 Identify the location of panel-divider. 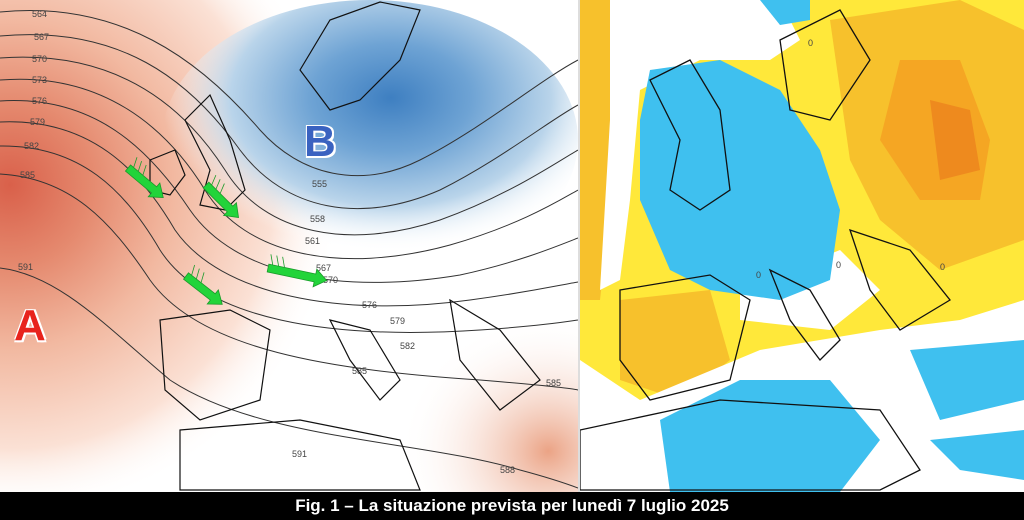
(579, 246).